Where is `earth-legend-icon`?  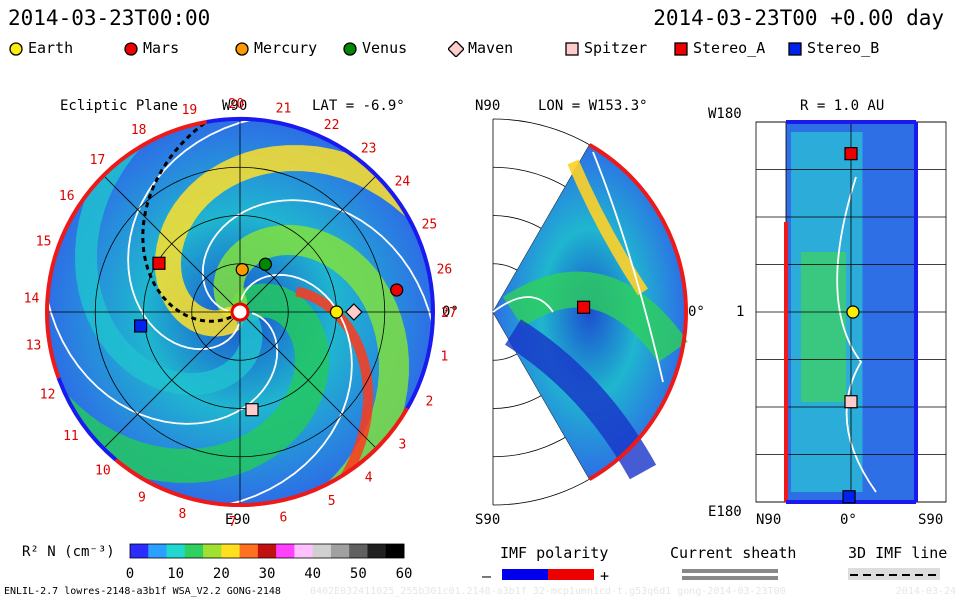
earth-legend-icon is located at coordinates (16, 48).